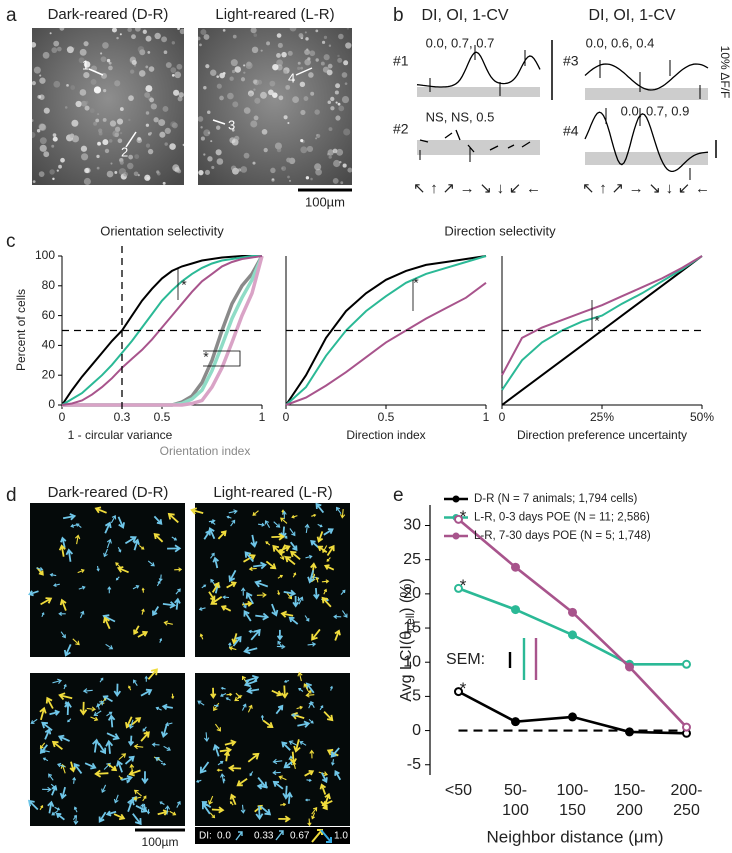  Describe the element at coordinates (620, 42) in the screenshot. I see `cell-indices: 0.0, 0.6, 0.4` at that location.